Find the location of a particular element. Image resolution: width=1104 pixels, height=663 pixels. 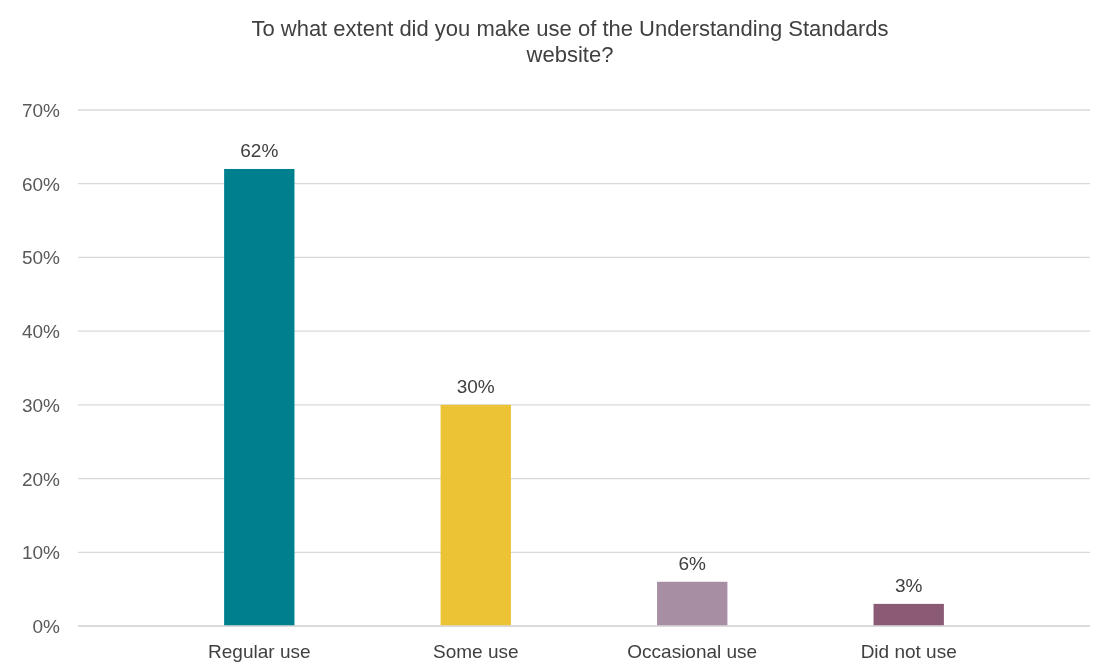

y-tick-label: 40% is located at coordinates (41, 332).